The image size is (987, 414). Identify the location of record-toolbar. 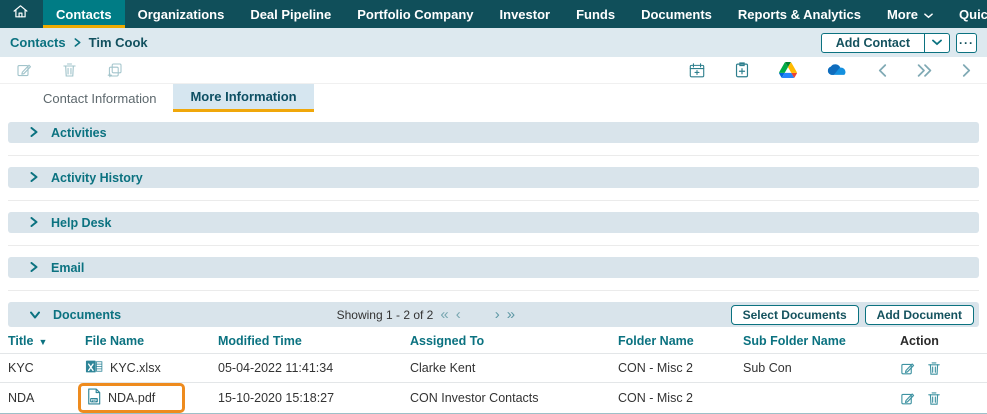
(493, 70).